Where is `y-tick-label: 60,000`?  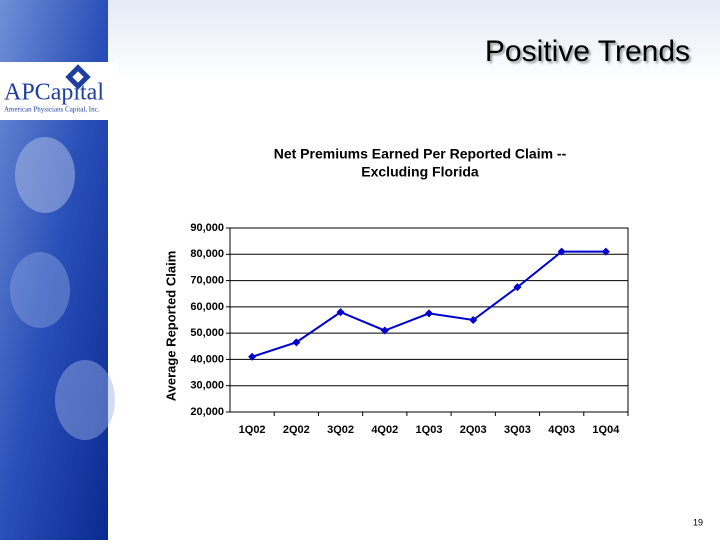
y-tick-label: 60,000 is located at coordinates (207, 307).